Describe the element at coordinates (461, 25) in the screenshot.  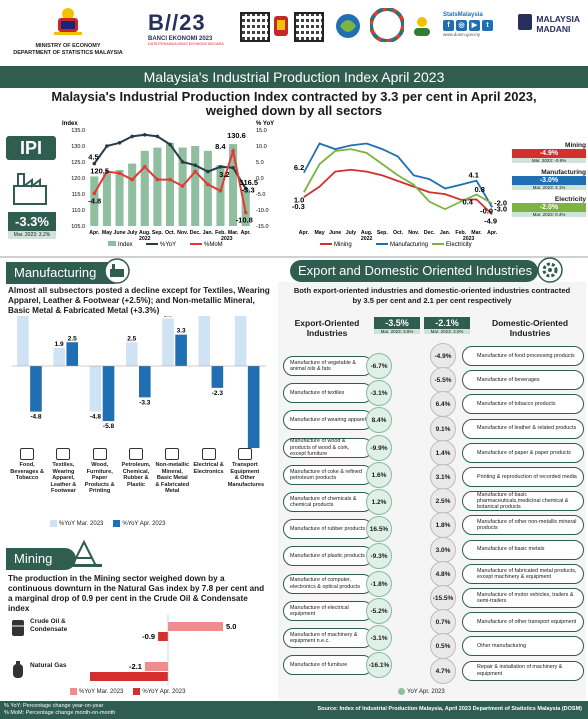
I see `instagram-icon: ◎` at that location.